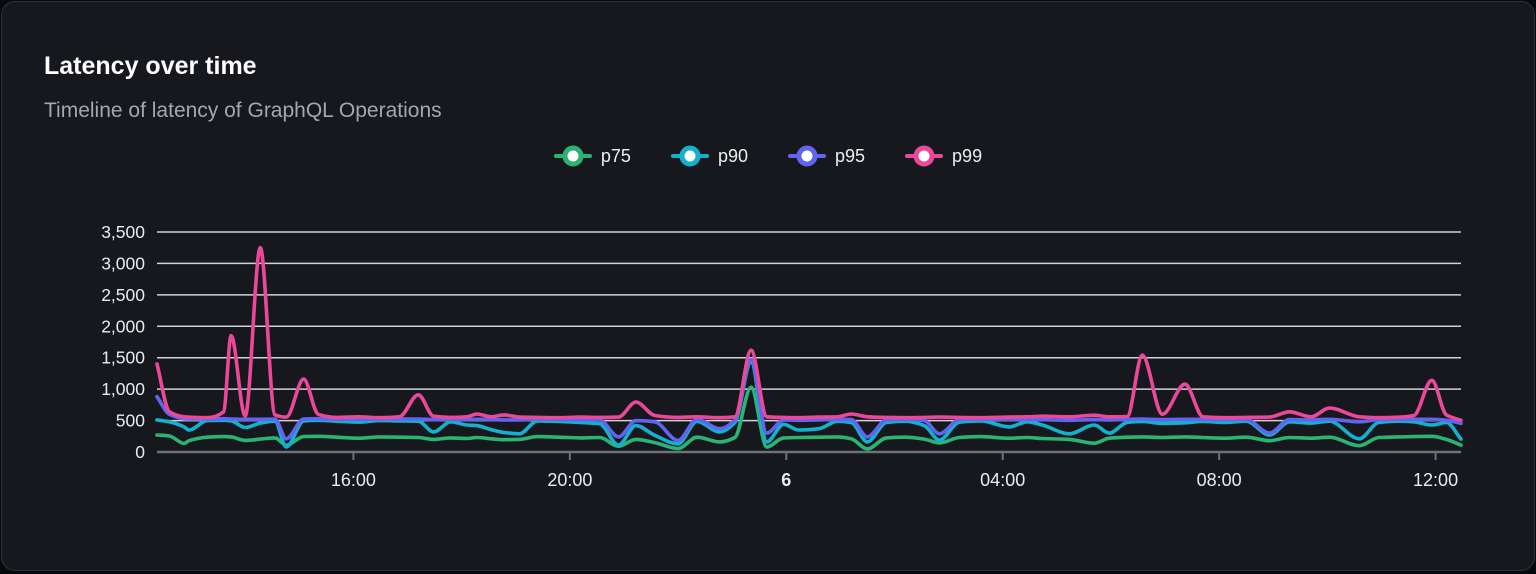  Describe the element at coordinates (786, 480) in the screenshot. I see `x-tick-label: 6` at that location.